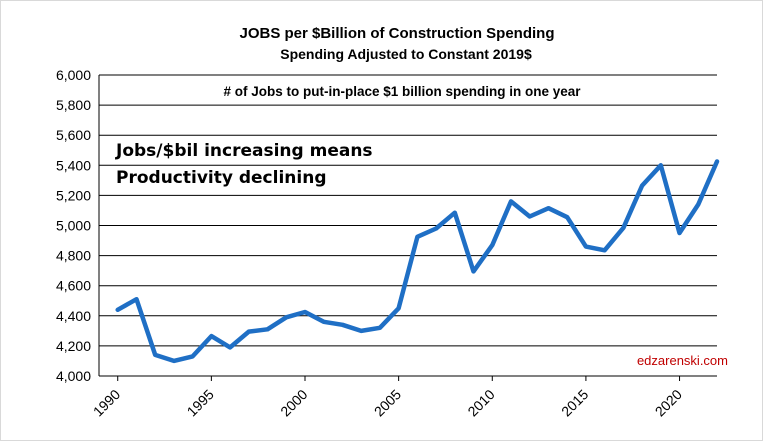  I want to click on y-tick-label: 4,600, so click(73, 286).